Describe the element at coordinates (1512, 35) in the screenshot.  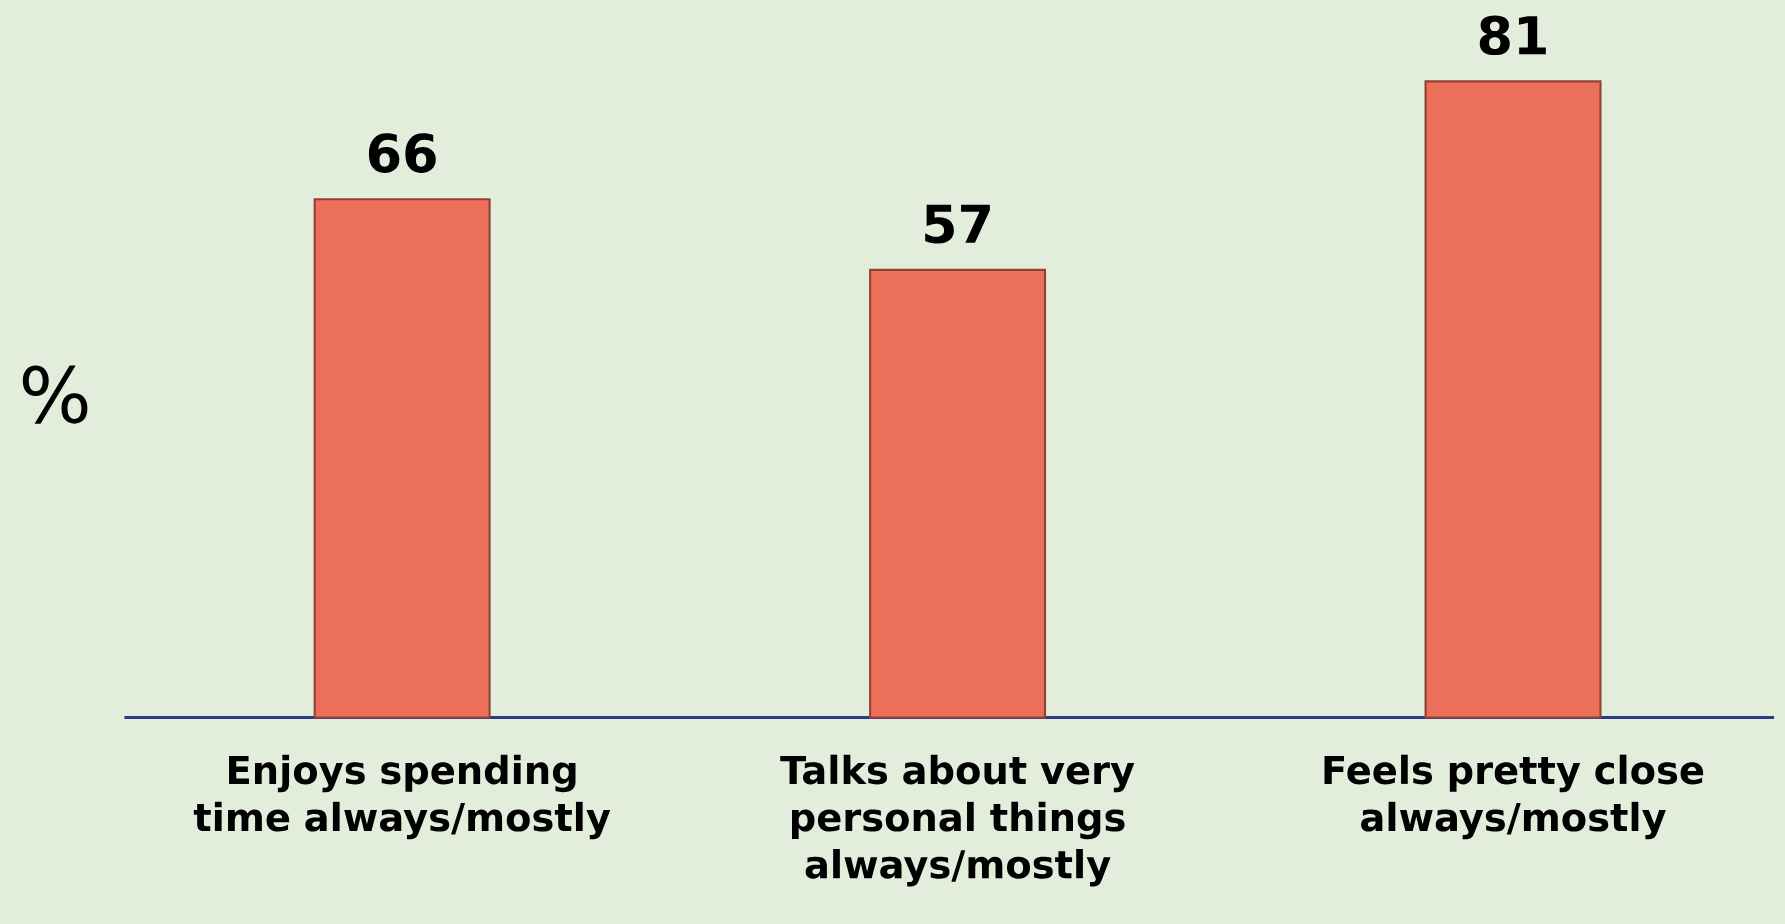
I see `data-label: 81` at that location.